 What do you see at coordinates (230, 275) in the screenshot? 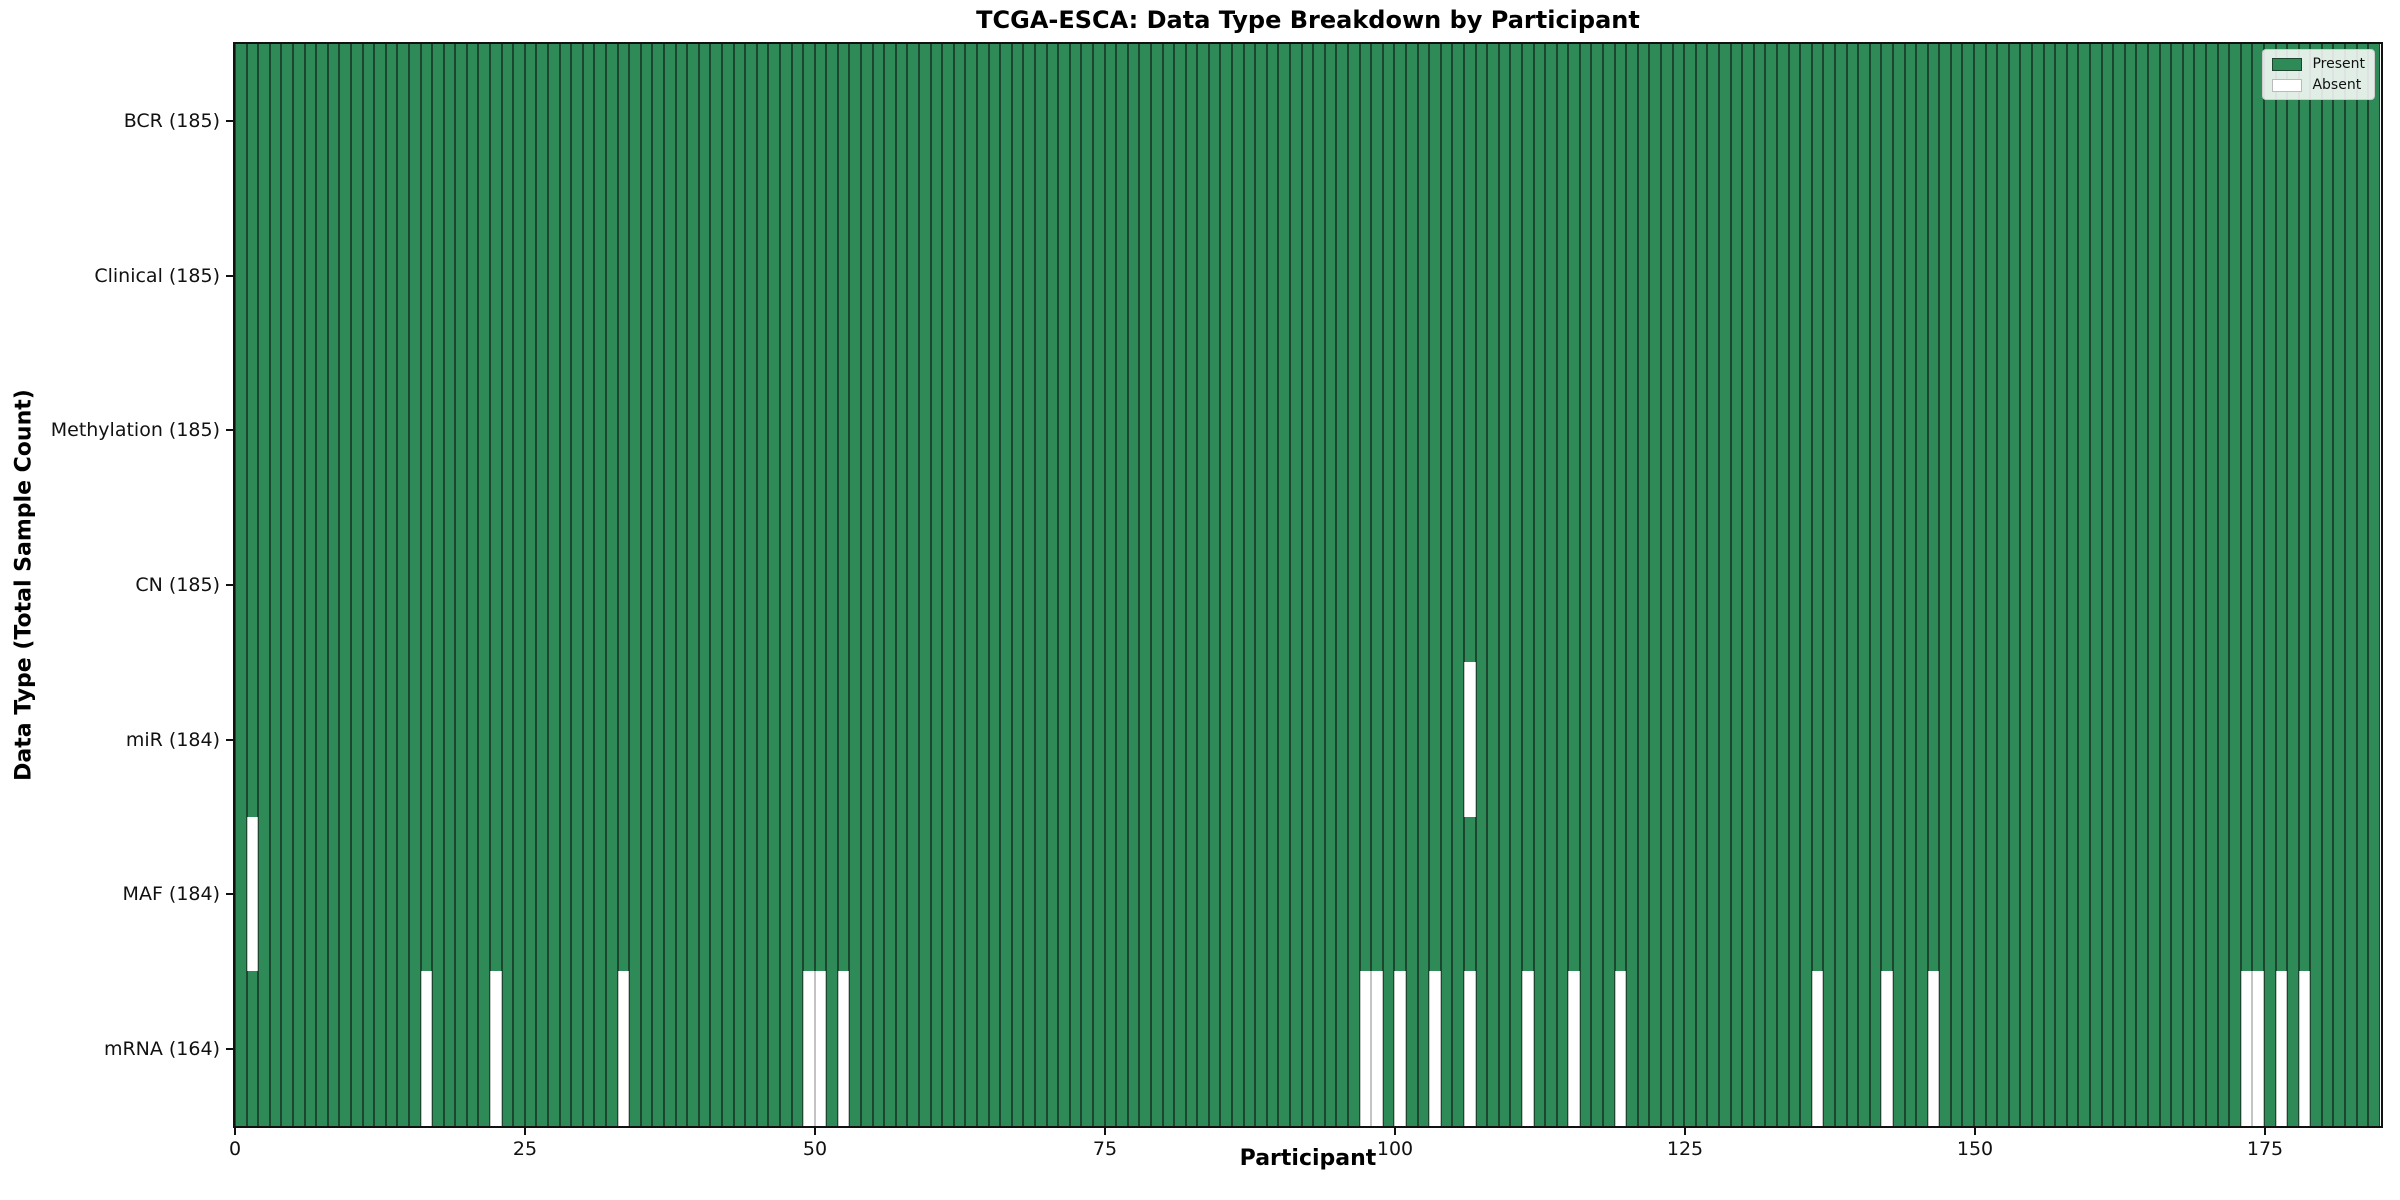
I see `y-tick-mark` at bounding box center [230, 275].